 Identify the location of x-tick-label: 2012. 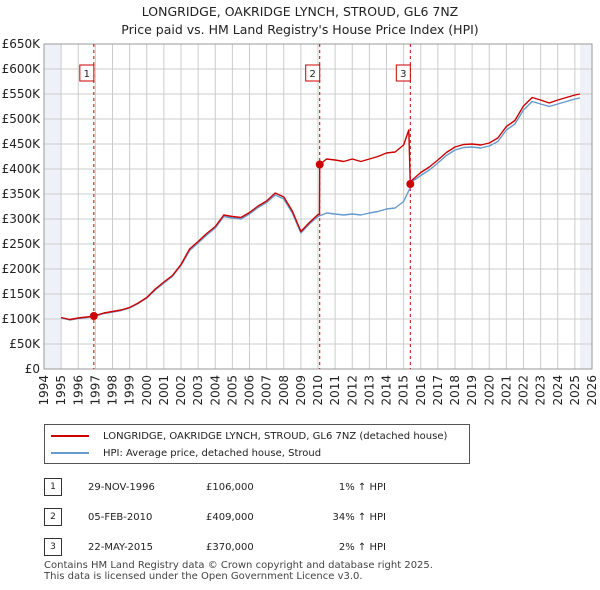
(352, 390).